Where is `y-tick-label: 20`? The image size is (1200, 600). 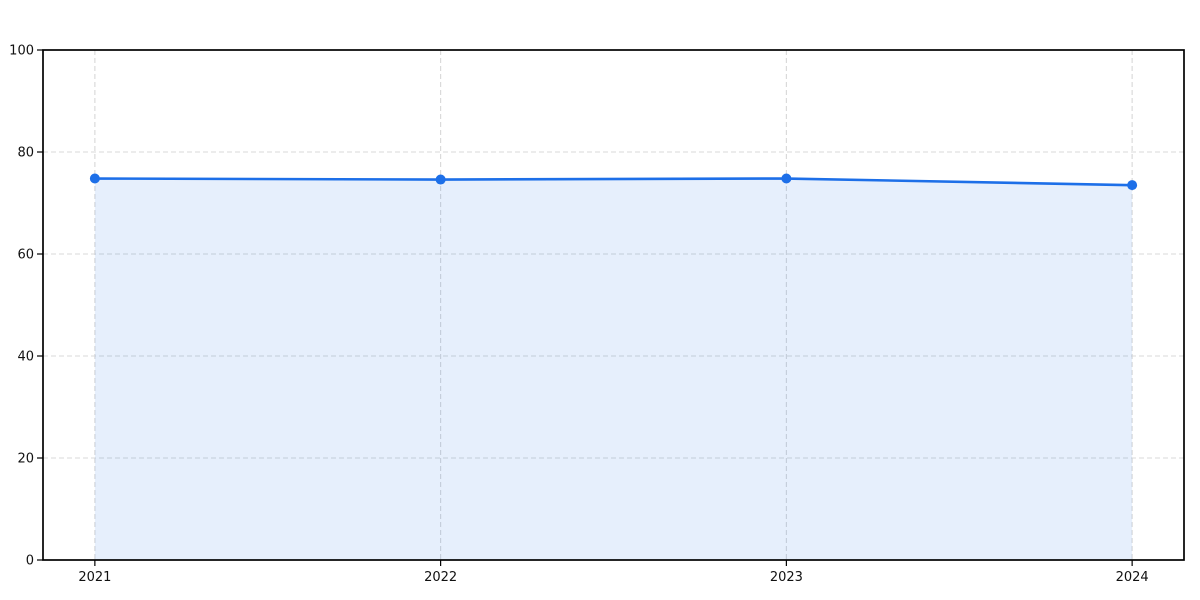
y-tick-label: 20 is located at coordinates (25, 459).